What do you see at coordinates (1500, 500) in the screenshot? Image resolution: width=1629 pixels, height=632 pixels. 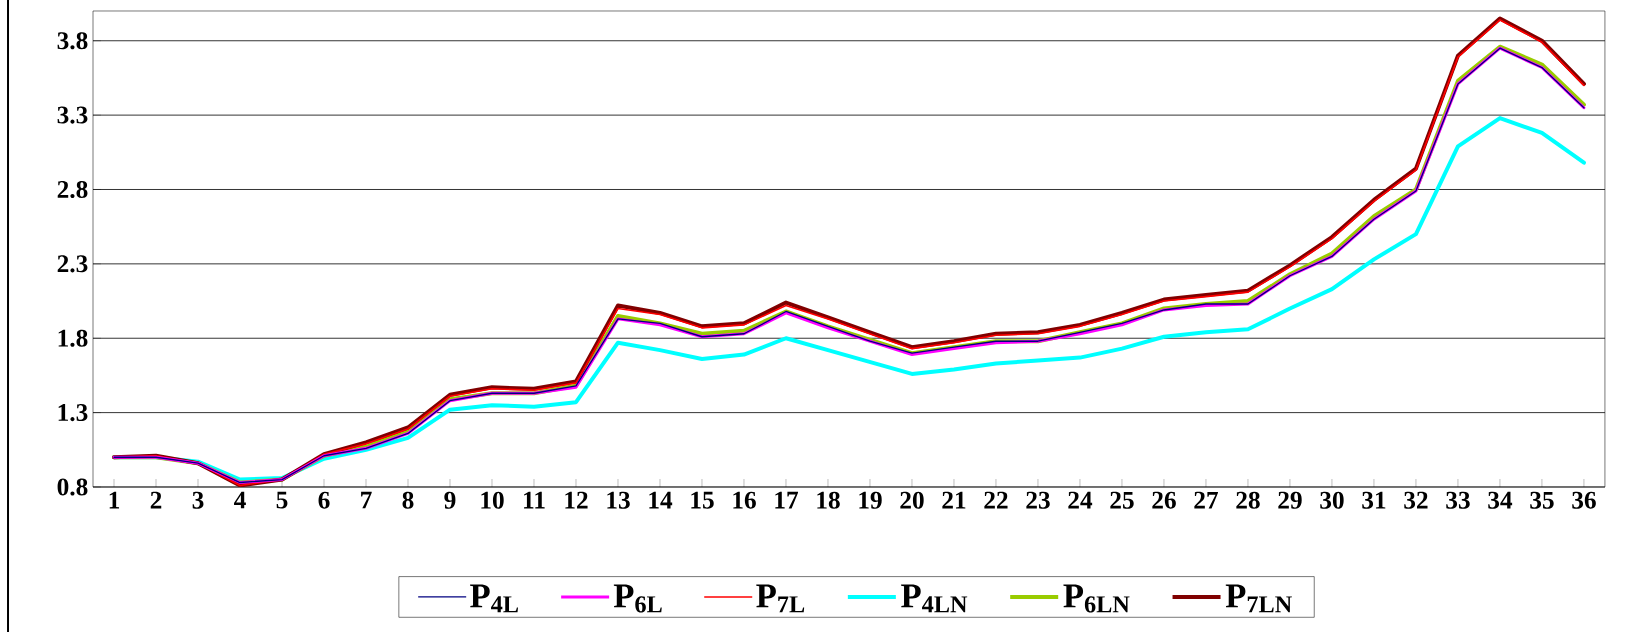 I see `x-tick-label: 34` at bounding box center [1500, 500].